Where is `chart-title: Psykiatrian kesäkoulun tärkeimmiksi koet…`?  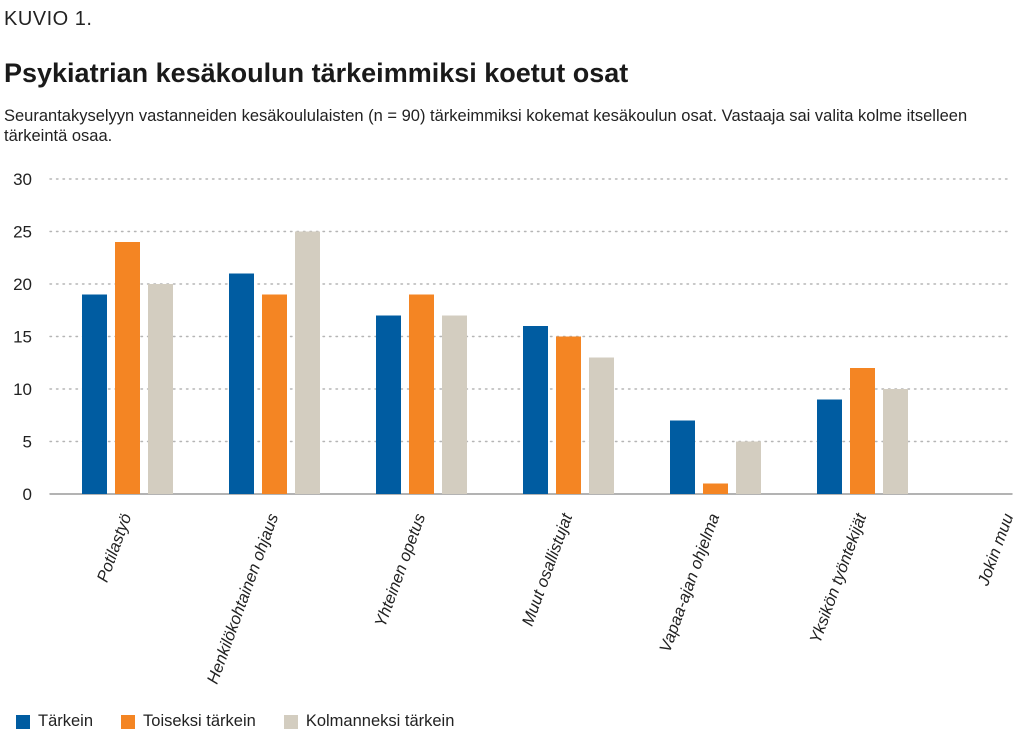
chart-title: Psykiatrian kesäkoulun tärkeimmiksi koet… is located at coordinates (316, 73).